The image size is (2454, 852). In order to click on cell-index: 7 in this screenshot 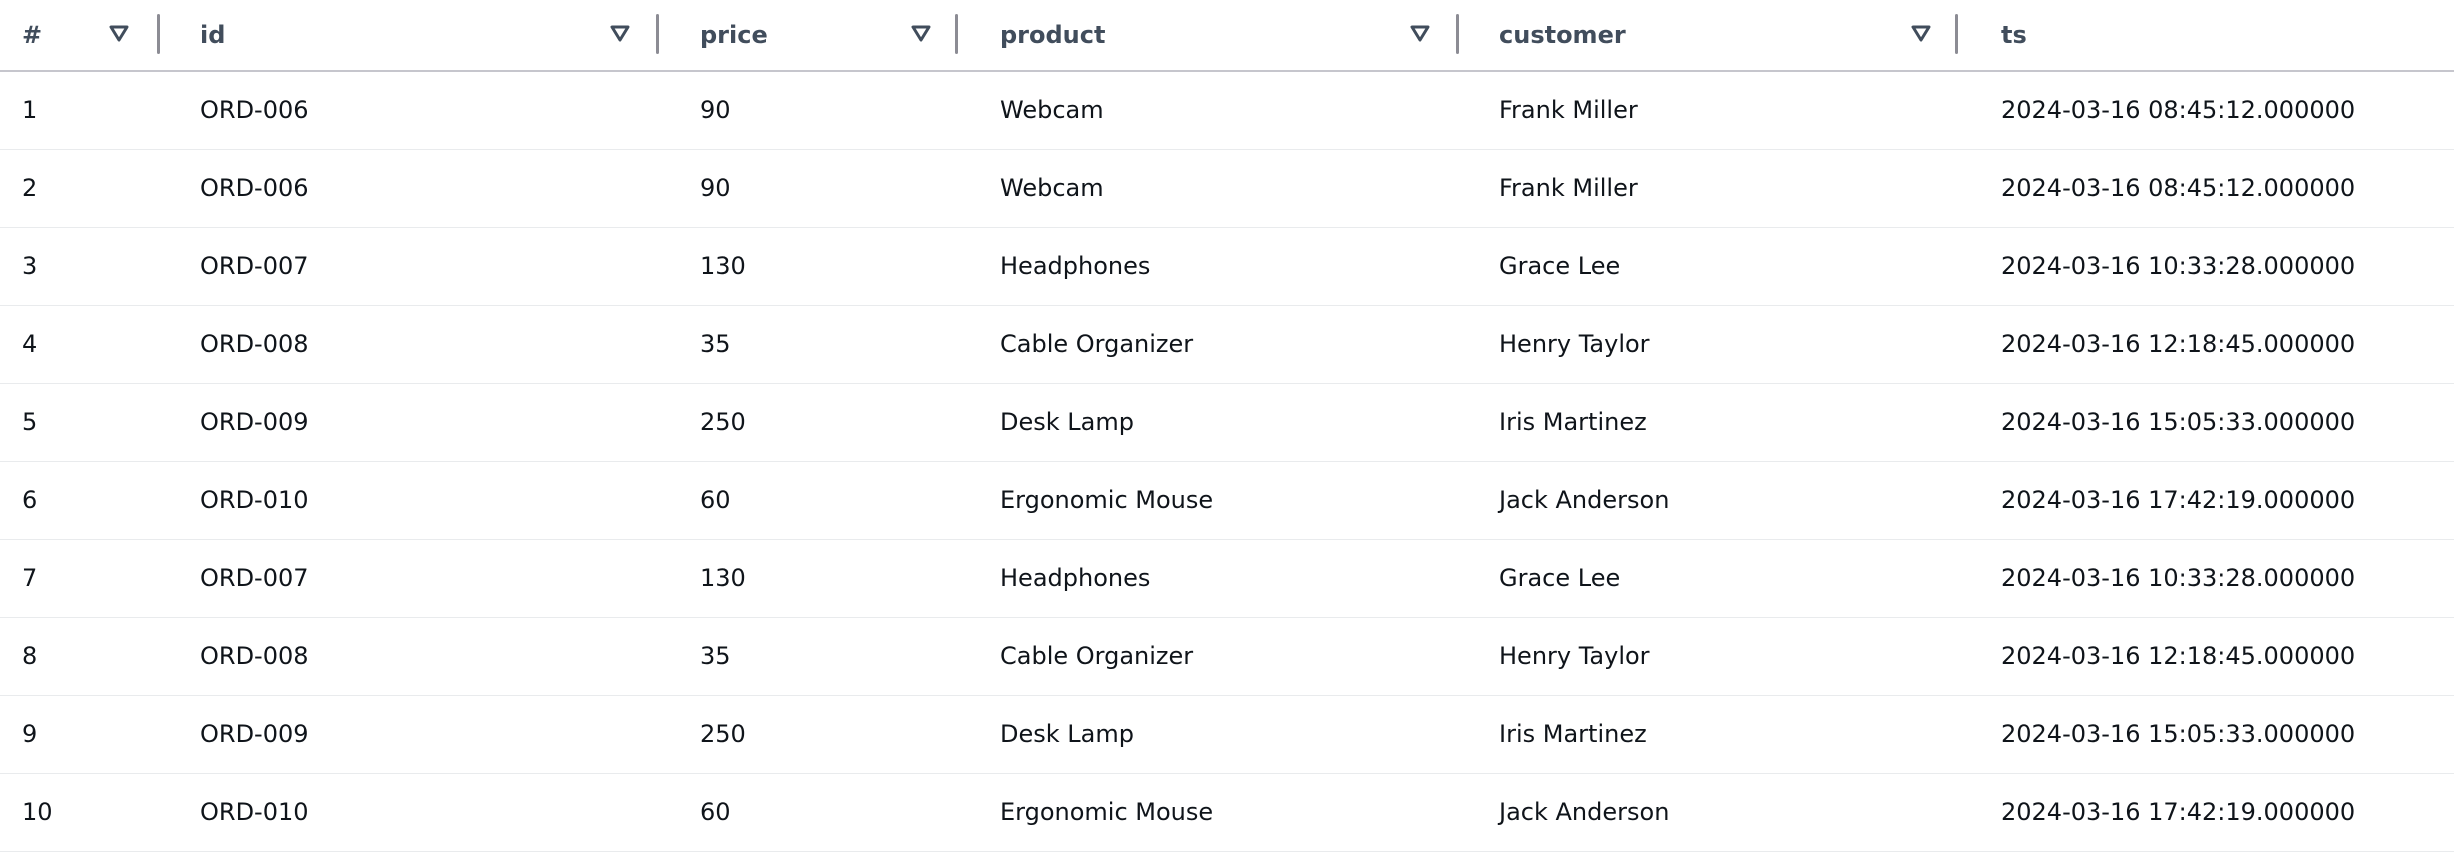, I will do `click(30, 578)`.